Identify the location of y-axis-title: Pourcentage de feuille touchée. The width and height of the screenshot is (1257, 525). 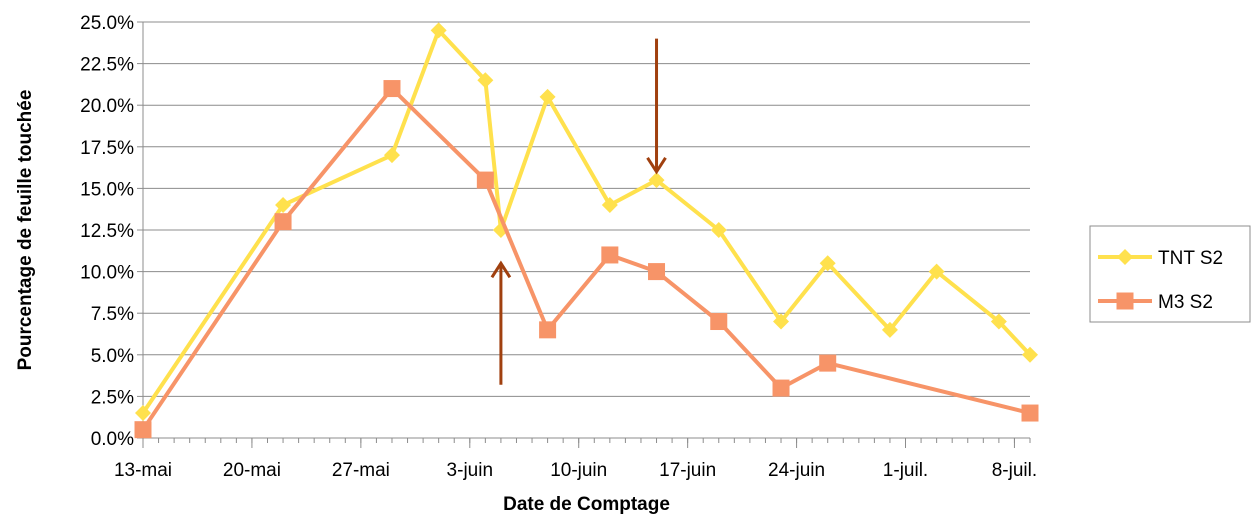
(25, 230).